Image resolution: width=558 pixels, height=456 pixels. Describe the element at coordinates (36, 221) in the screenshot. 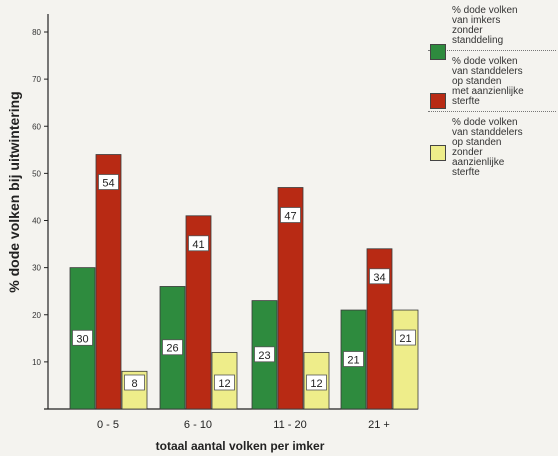

I see `y-tick-label: 40` at that location.